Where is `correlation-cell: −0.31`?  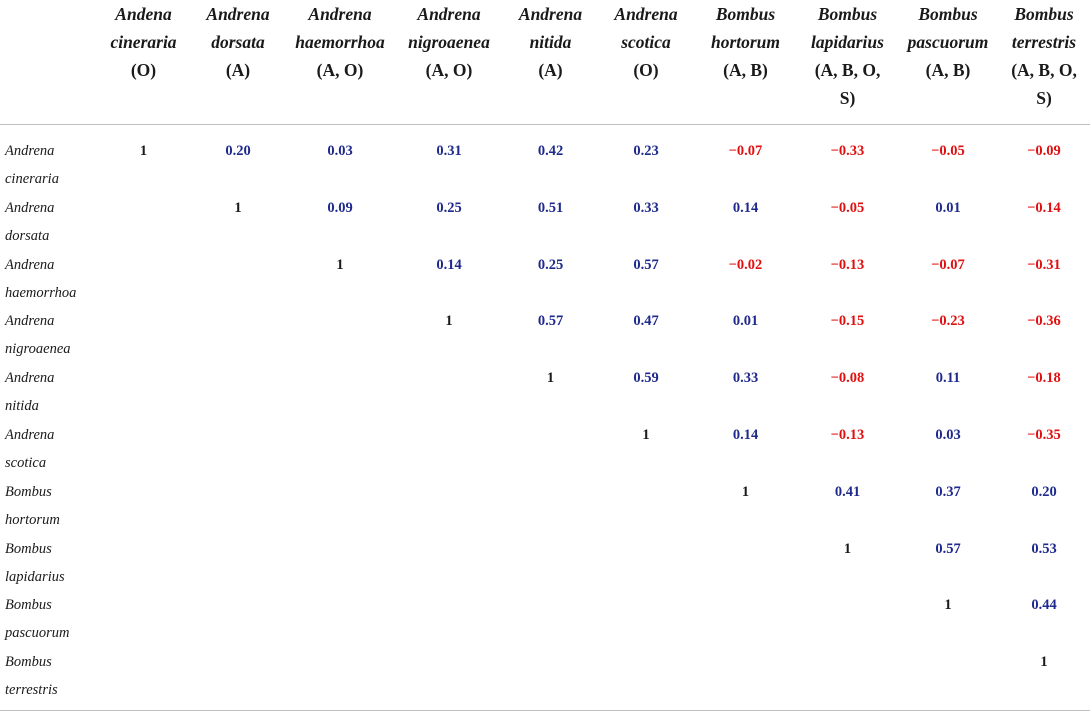
correlation-cell: −0.31 is located at coordinates (1044, 264).